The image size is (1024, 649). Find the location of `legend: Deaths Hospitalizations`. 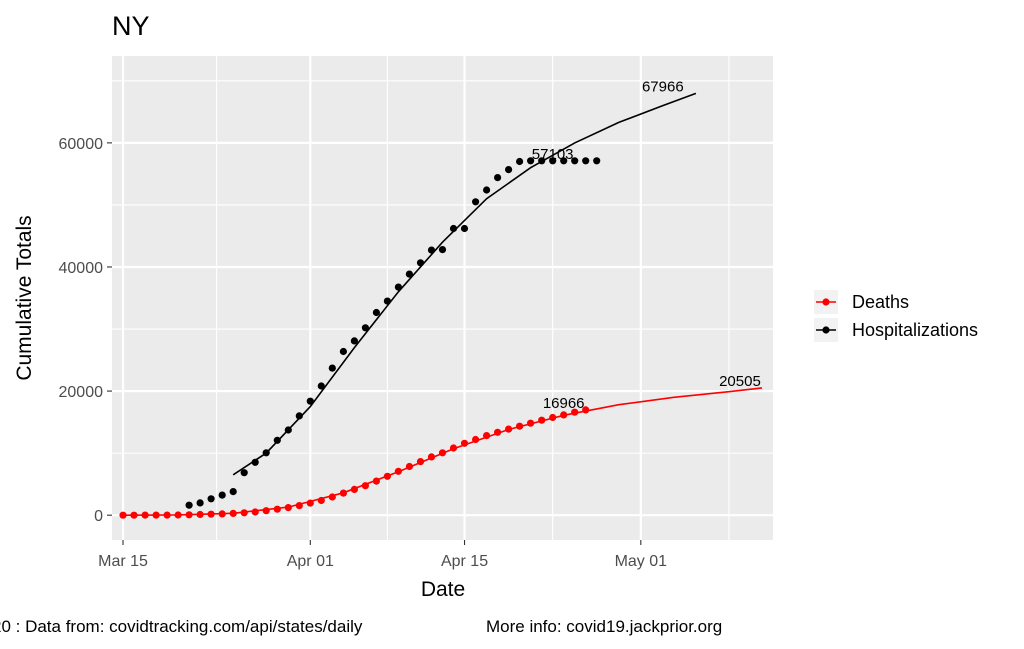

legend: Deaths Hospitalizations is located at coordinates (896, 316).